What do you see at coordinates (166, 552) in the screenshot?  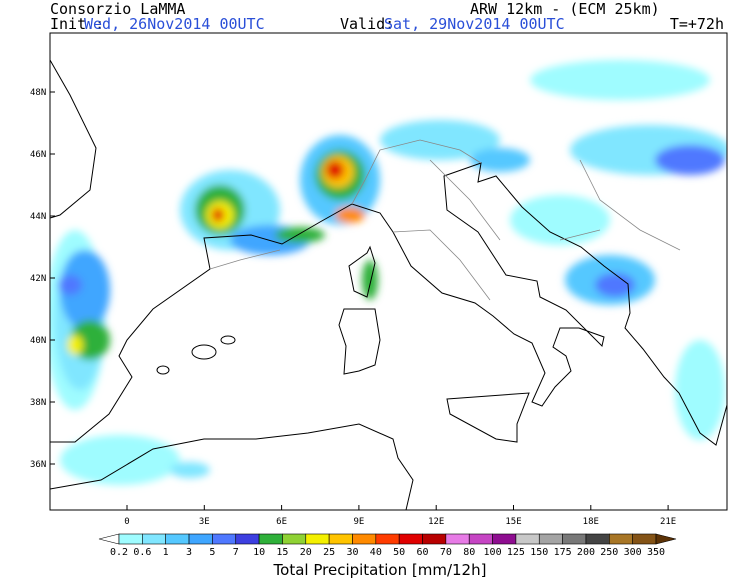 I see `colorbar-label: 1` at bounding box center [166, 552].